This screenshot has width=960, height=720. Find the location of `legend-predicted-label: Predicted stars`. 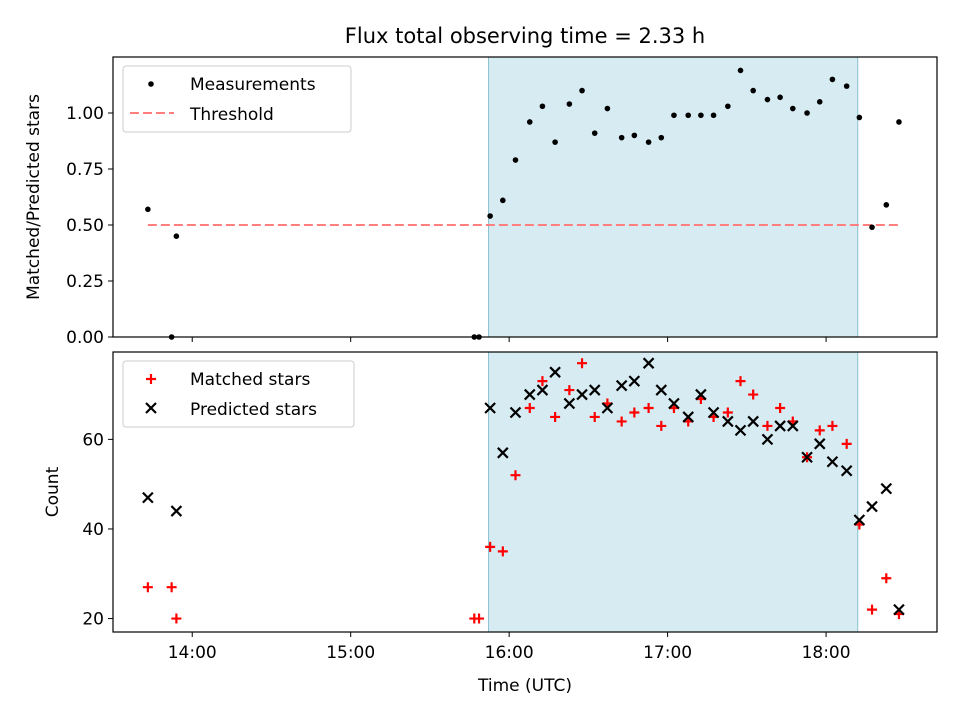

legend-predicted-label: Predicted stars is located at coordinates (253, 410).